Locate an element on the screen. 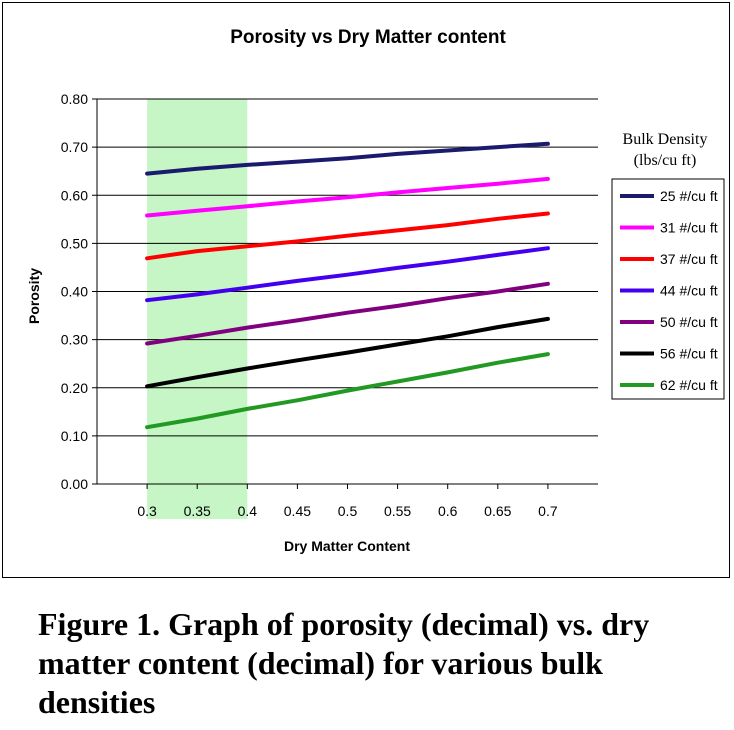 This screenshot has width=734, height=730. x-tick-labels: 0.3 0.35 0.4 0.45 0.5 0.55 0.6 0.65 0.7 is located at coordinates (347, 511).